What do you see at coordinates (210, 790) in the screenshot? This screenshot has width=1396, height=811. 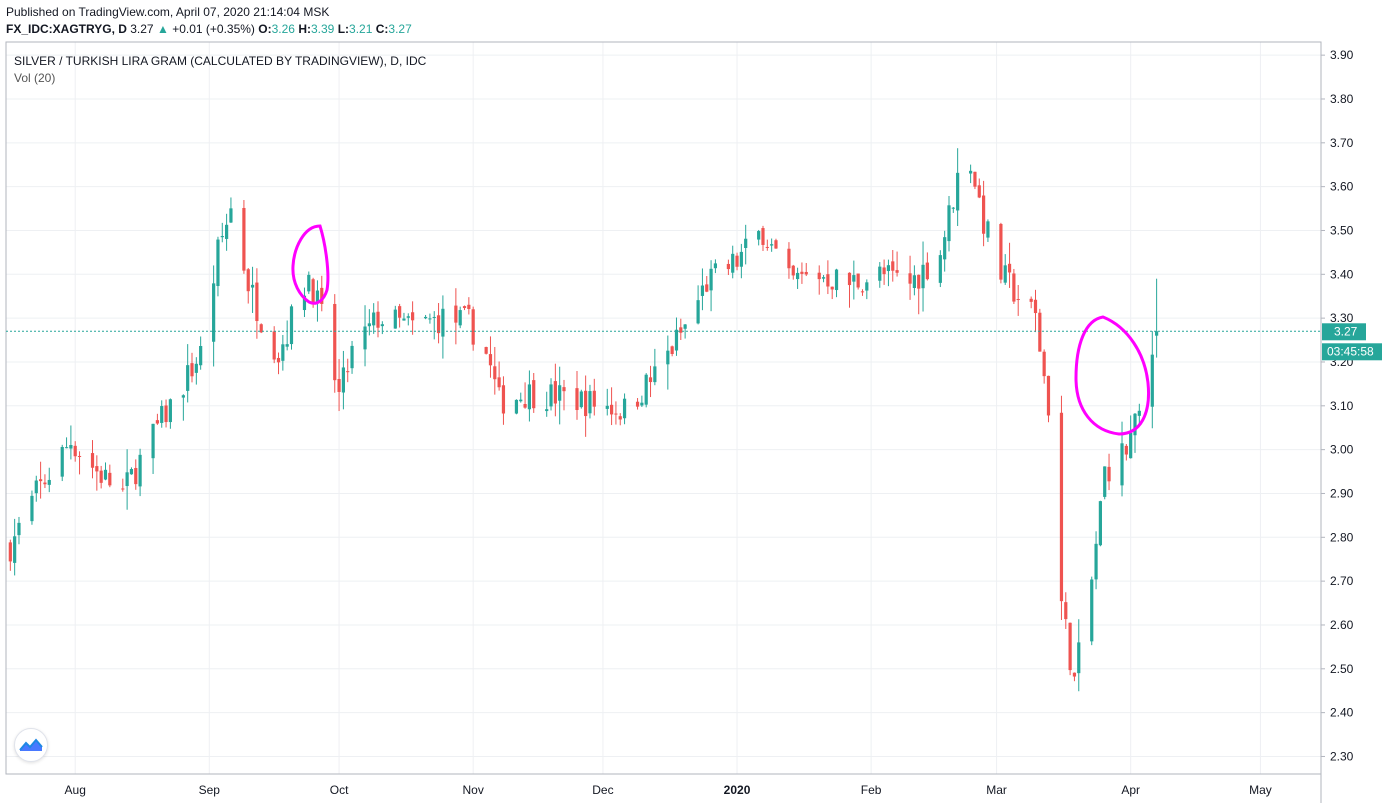 I see `x-tick-label: Sep` at bounding box center [210, 790].